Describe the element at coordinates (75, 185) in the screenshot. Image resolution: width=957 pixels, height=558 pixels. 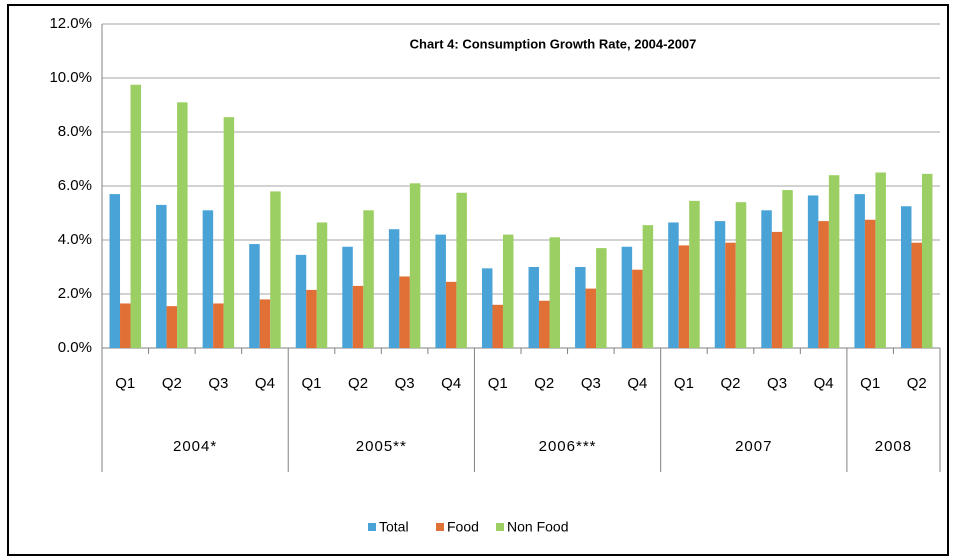
I see `y-tick-label: 6.0%` at that location.